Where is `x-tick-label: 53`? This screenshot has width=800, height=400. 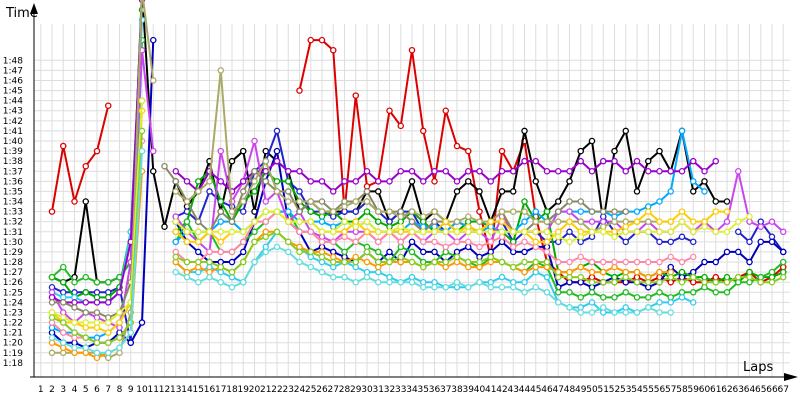
x-tick-label: 53 is located at coordinates (625, 390).